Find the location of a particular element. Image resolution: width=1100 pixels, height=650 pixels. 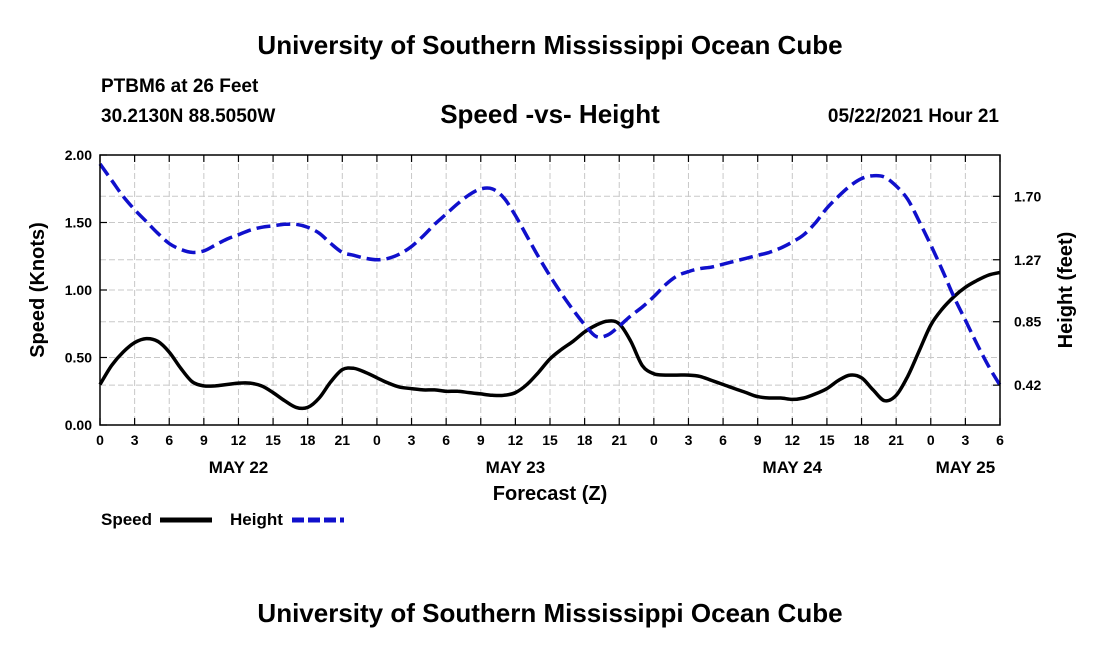

y2-axis-label: Height (feet) is located at coordinates (1066, 290).